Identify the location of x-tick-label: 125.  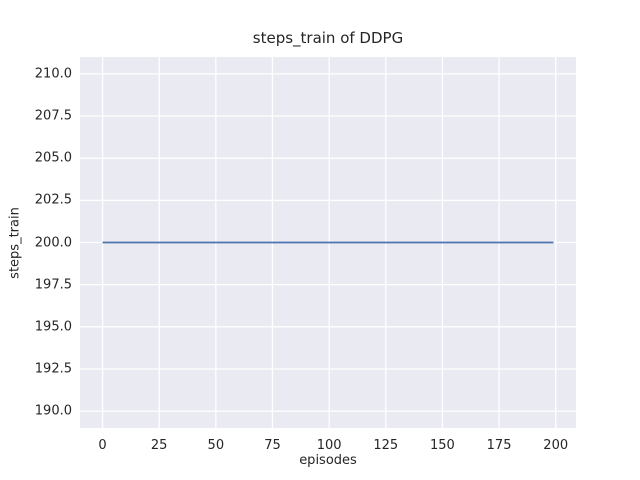
(386, 445).